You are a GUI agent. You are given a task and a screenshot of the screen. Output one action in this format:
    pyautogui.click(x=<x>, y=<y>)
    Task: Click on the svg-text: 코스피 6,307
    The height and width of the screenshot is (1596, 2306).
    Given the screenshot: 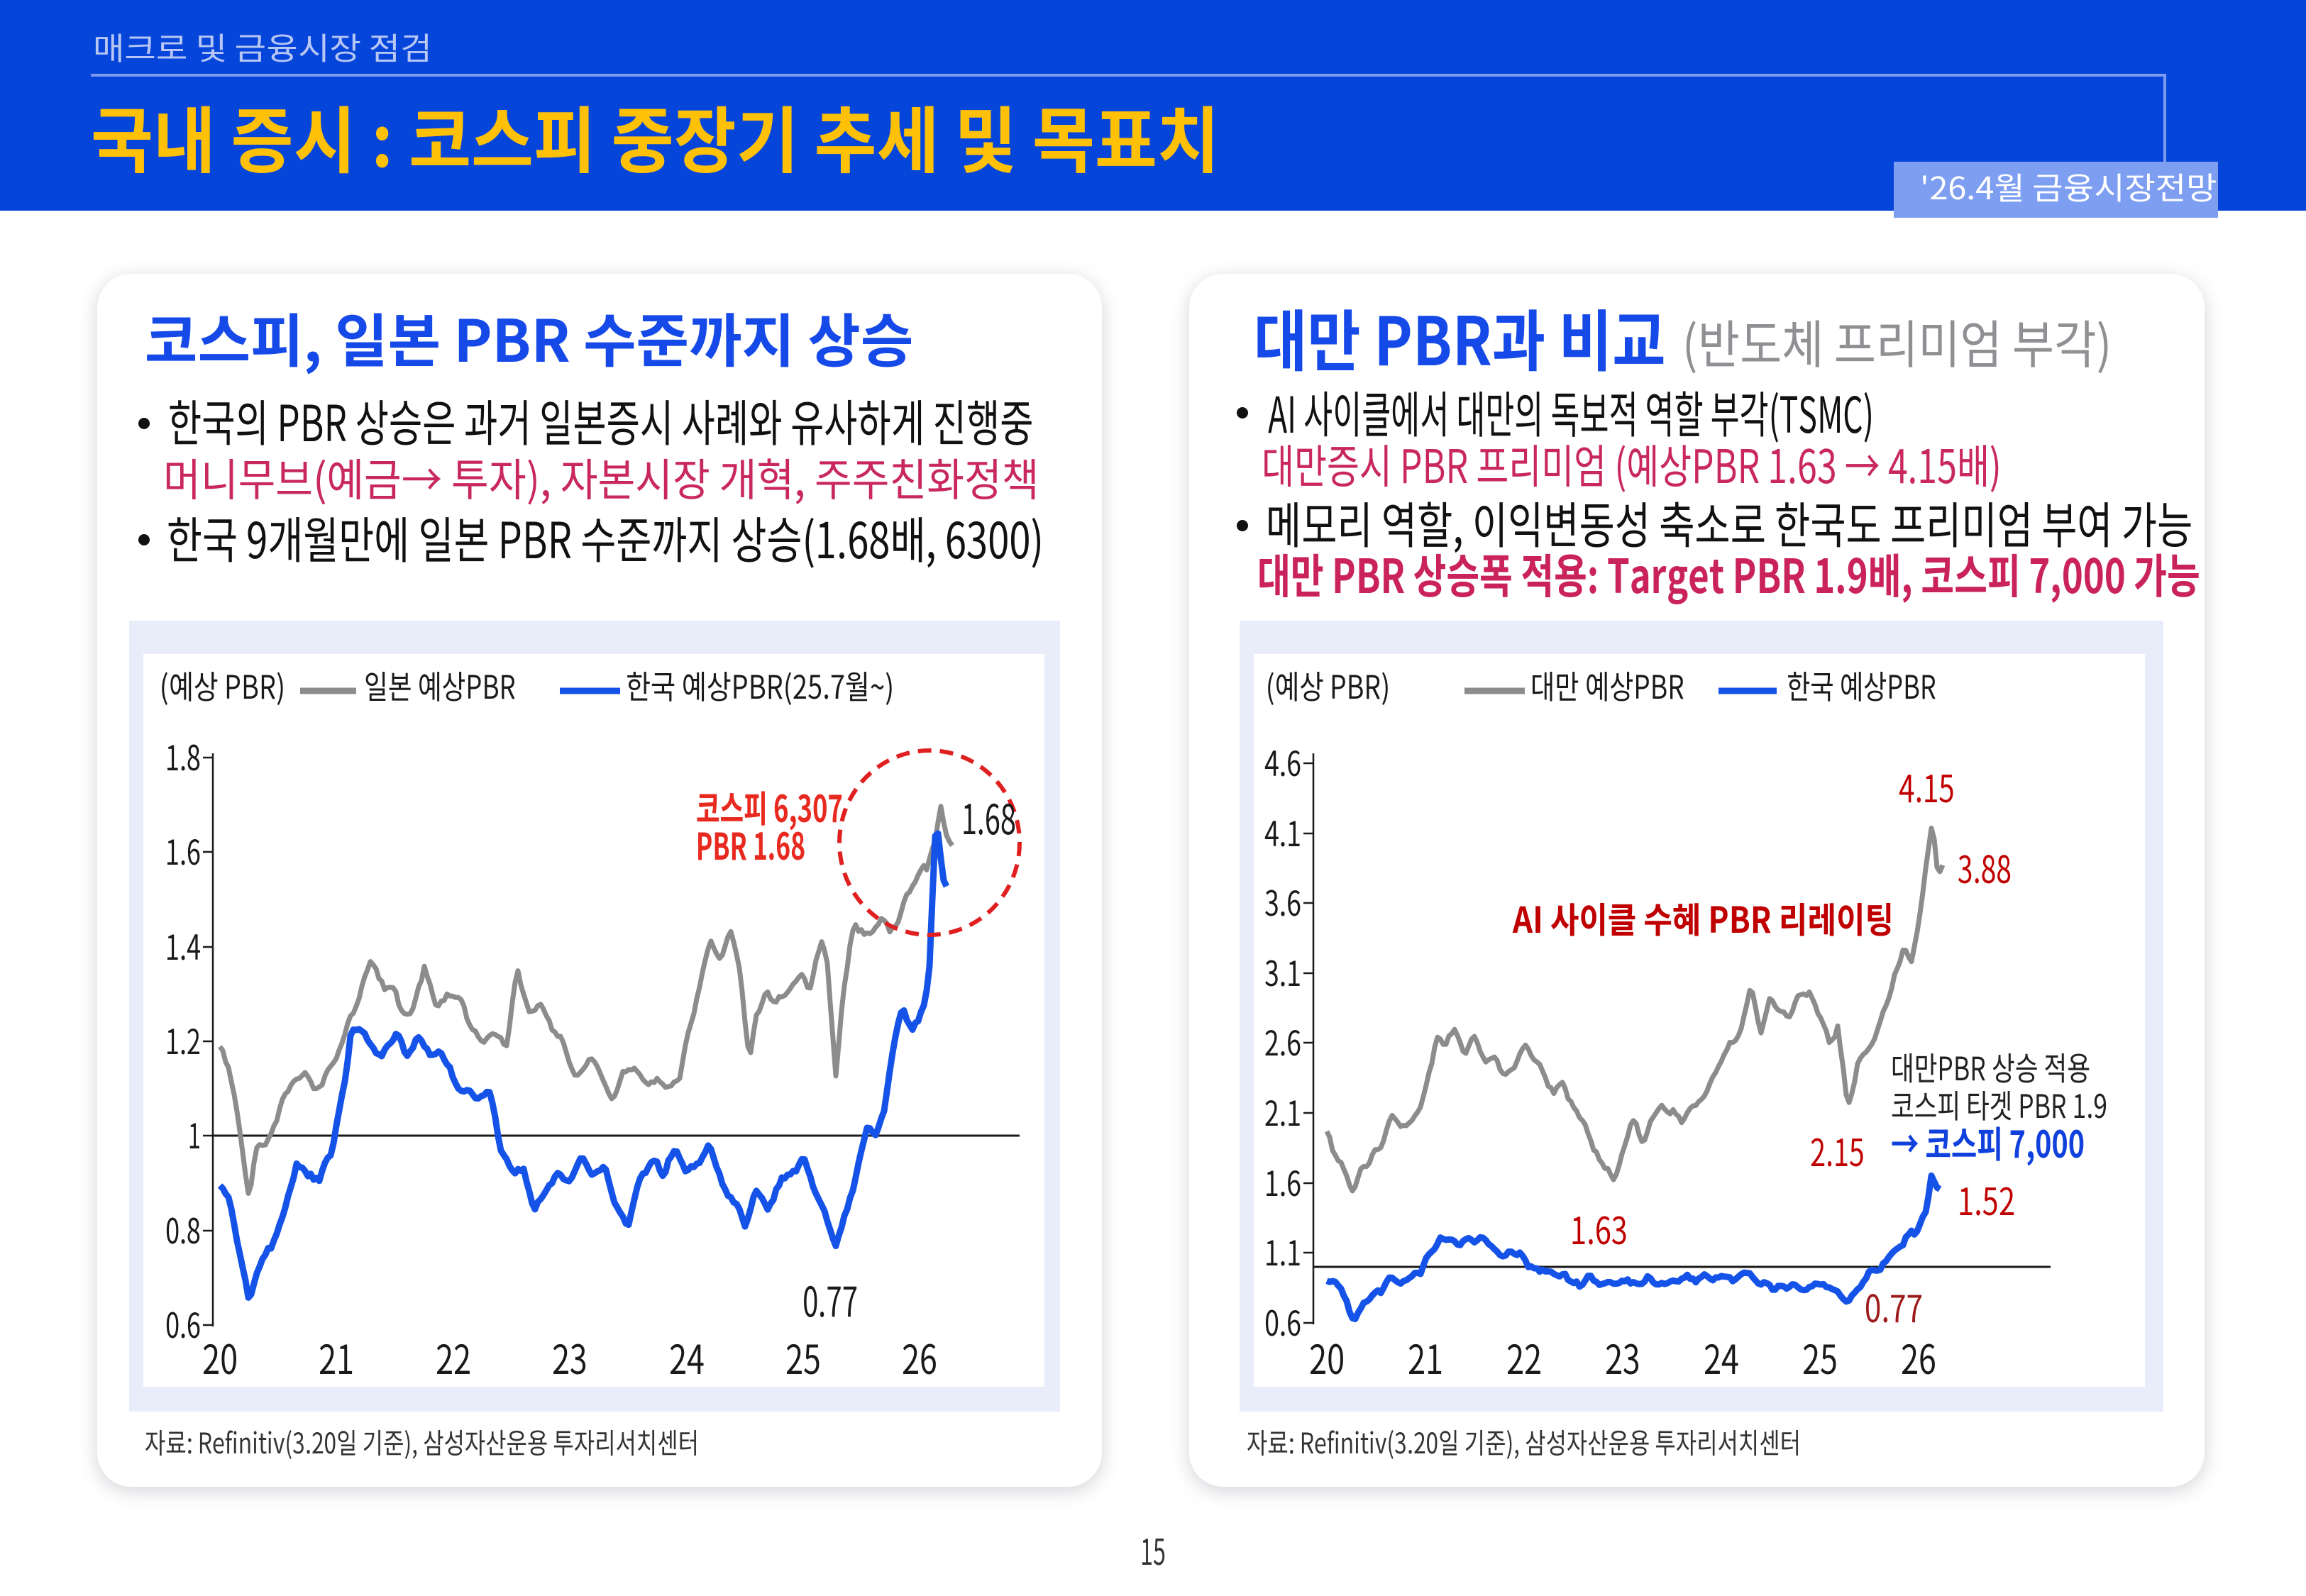 What is the action you would take?
    pyautogui.click(x=770, y=806)
    